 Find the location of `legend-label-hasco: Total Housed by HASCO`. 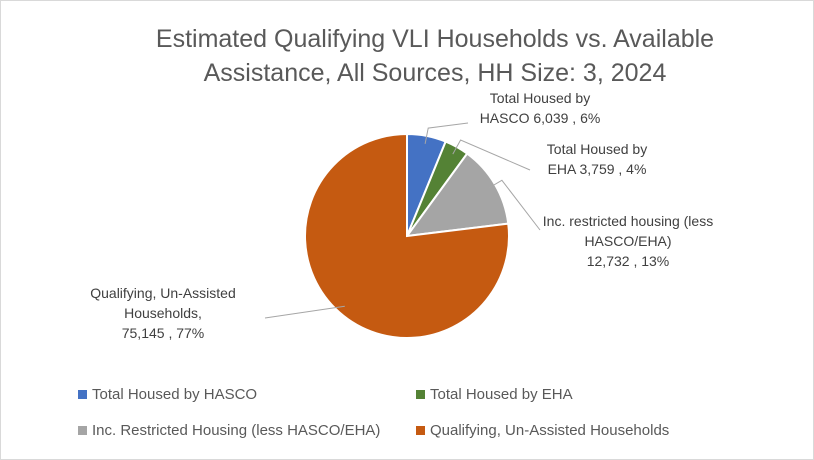

legend-label-hasco: Total Housed by HASCO is located at coordinates (175, 394).